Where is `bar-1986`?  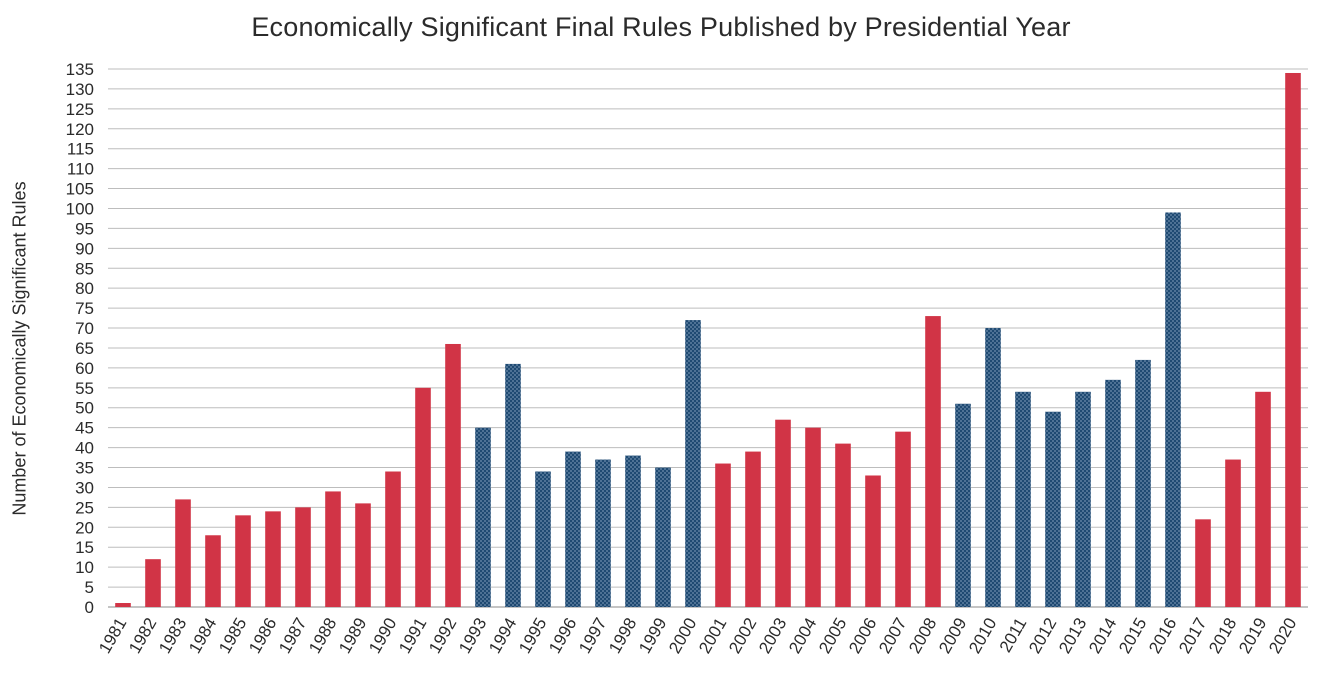 bar-1986 is located at coordinates (273, 559).